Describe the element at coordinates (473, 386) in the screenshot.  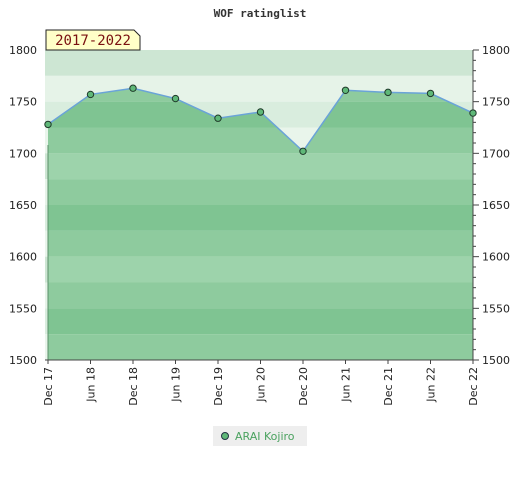
I see `x-tick-label: Dec 22` at that location.